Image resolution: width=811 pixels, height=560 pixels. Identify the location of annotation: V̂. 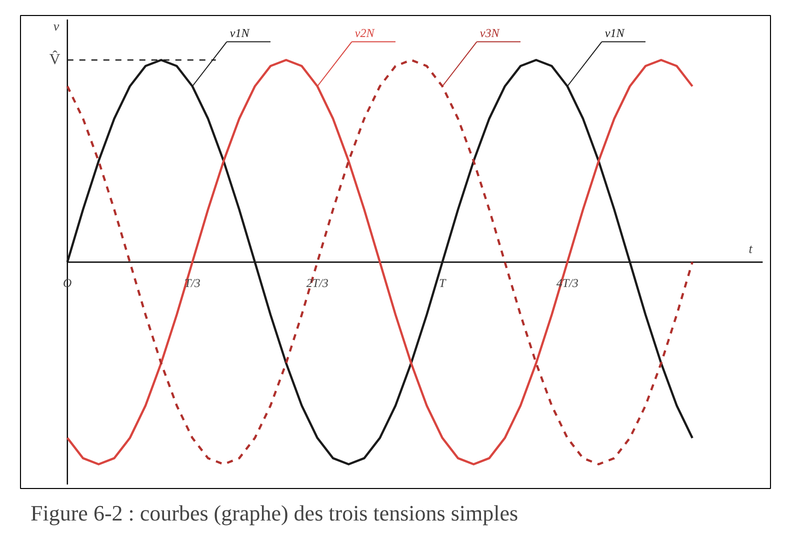
(54, 59).